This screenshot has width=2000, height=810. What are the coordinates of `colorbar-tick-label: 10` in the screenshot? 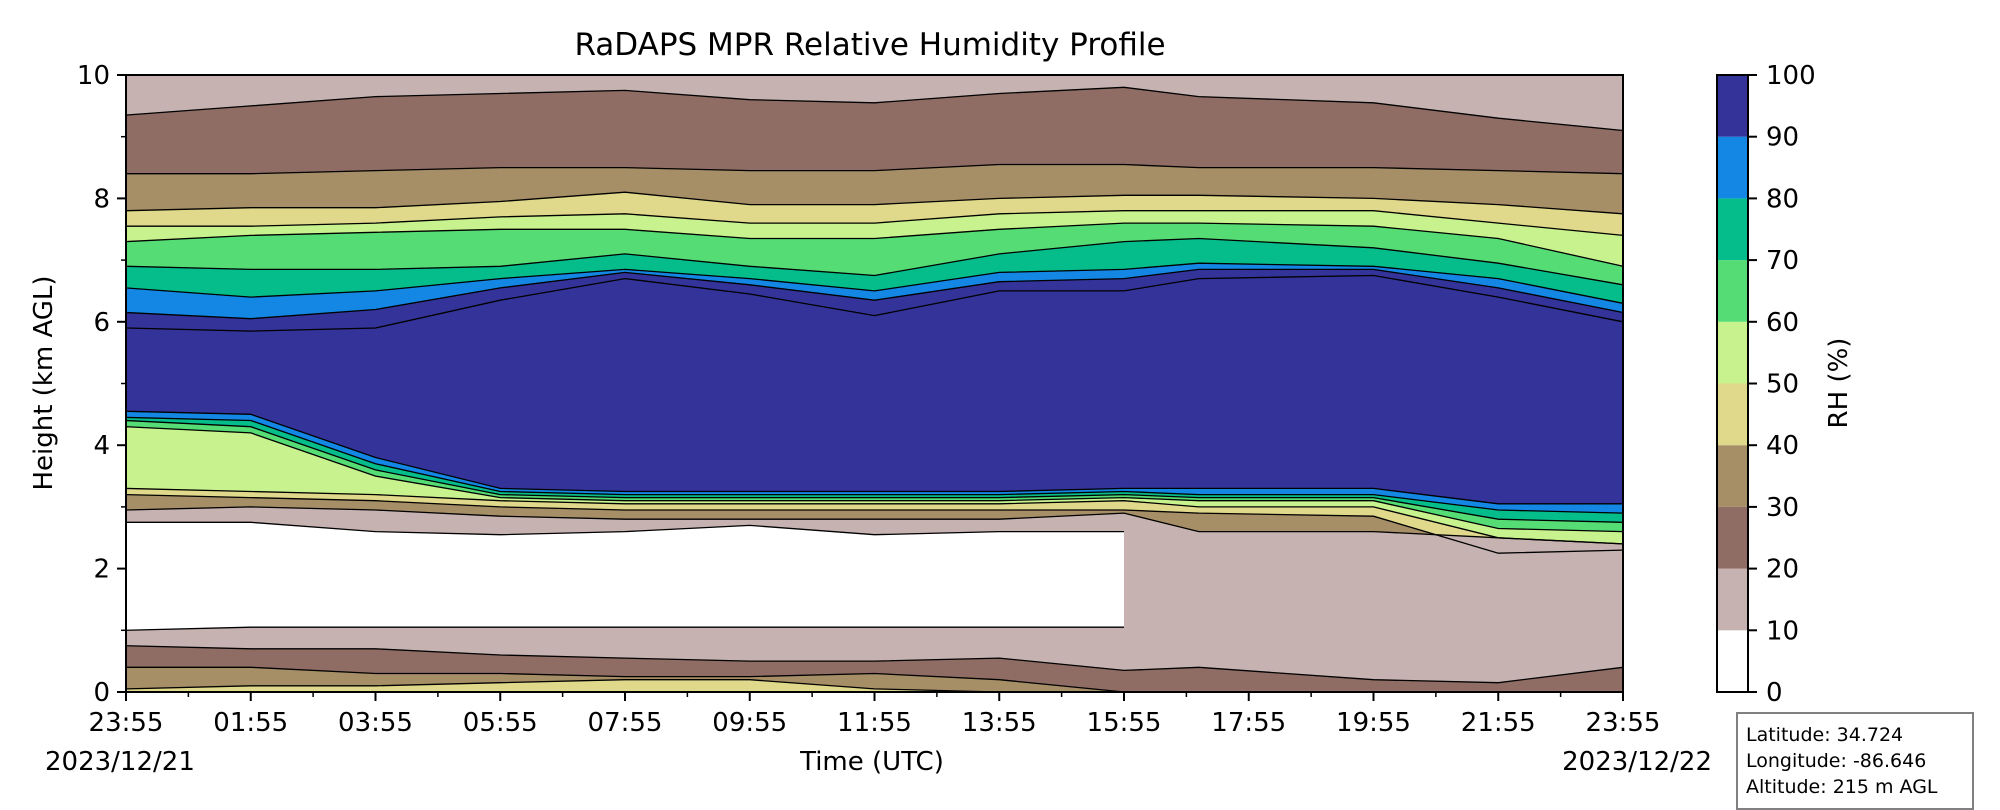 It's located at (1782, 631).